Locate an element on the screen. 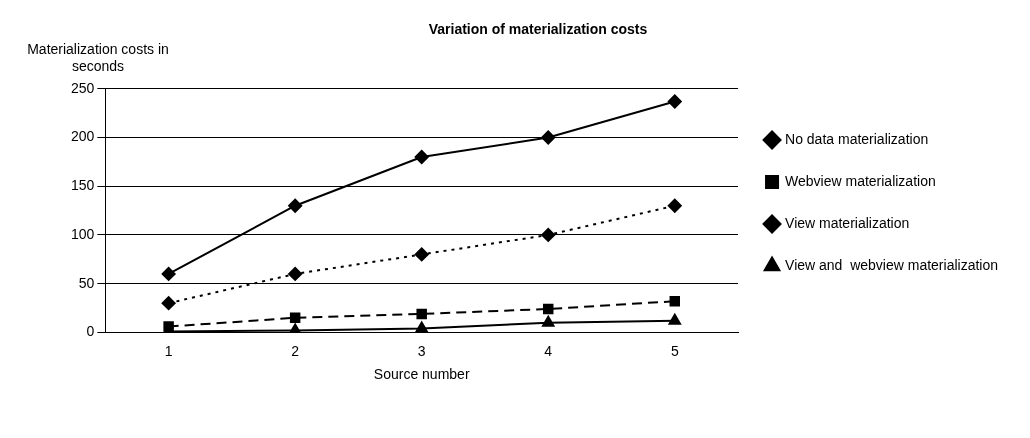 The width and height of the screenshot is (1030, 438). x-axis-title: Source number is located at coordinates (421, 374).